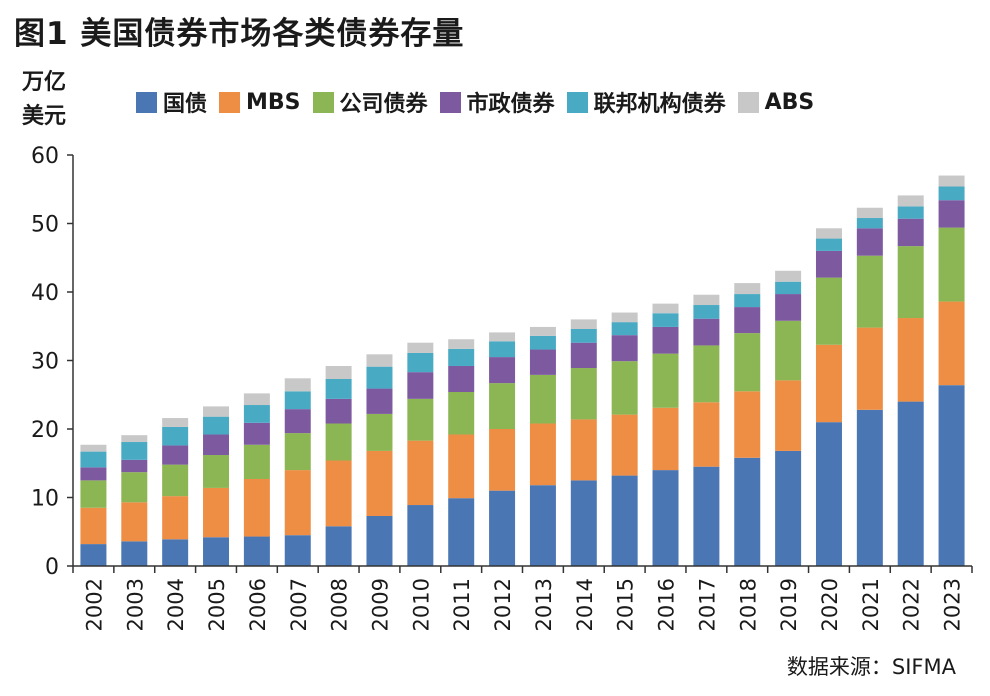 This screenshot has width=990, height=696. What do you see at coordinates (871, 604) in the screenshot?
I see `x-tick-label: 2021` at bounding box center [871, 604].